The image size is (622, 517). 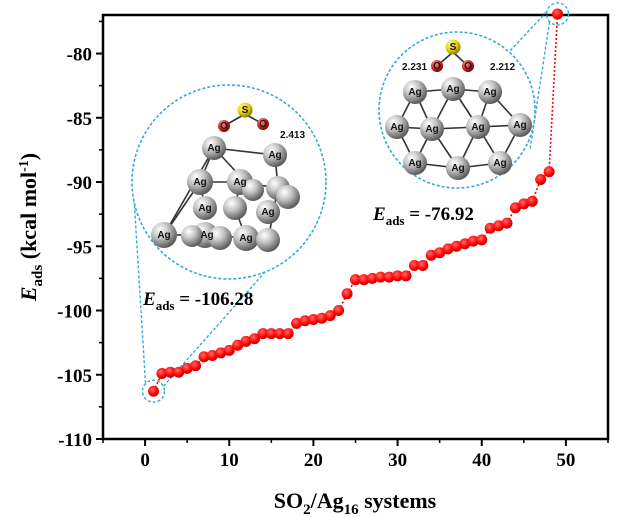 I want to click on y-tick-label: -100, so click(x=74, y=312).